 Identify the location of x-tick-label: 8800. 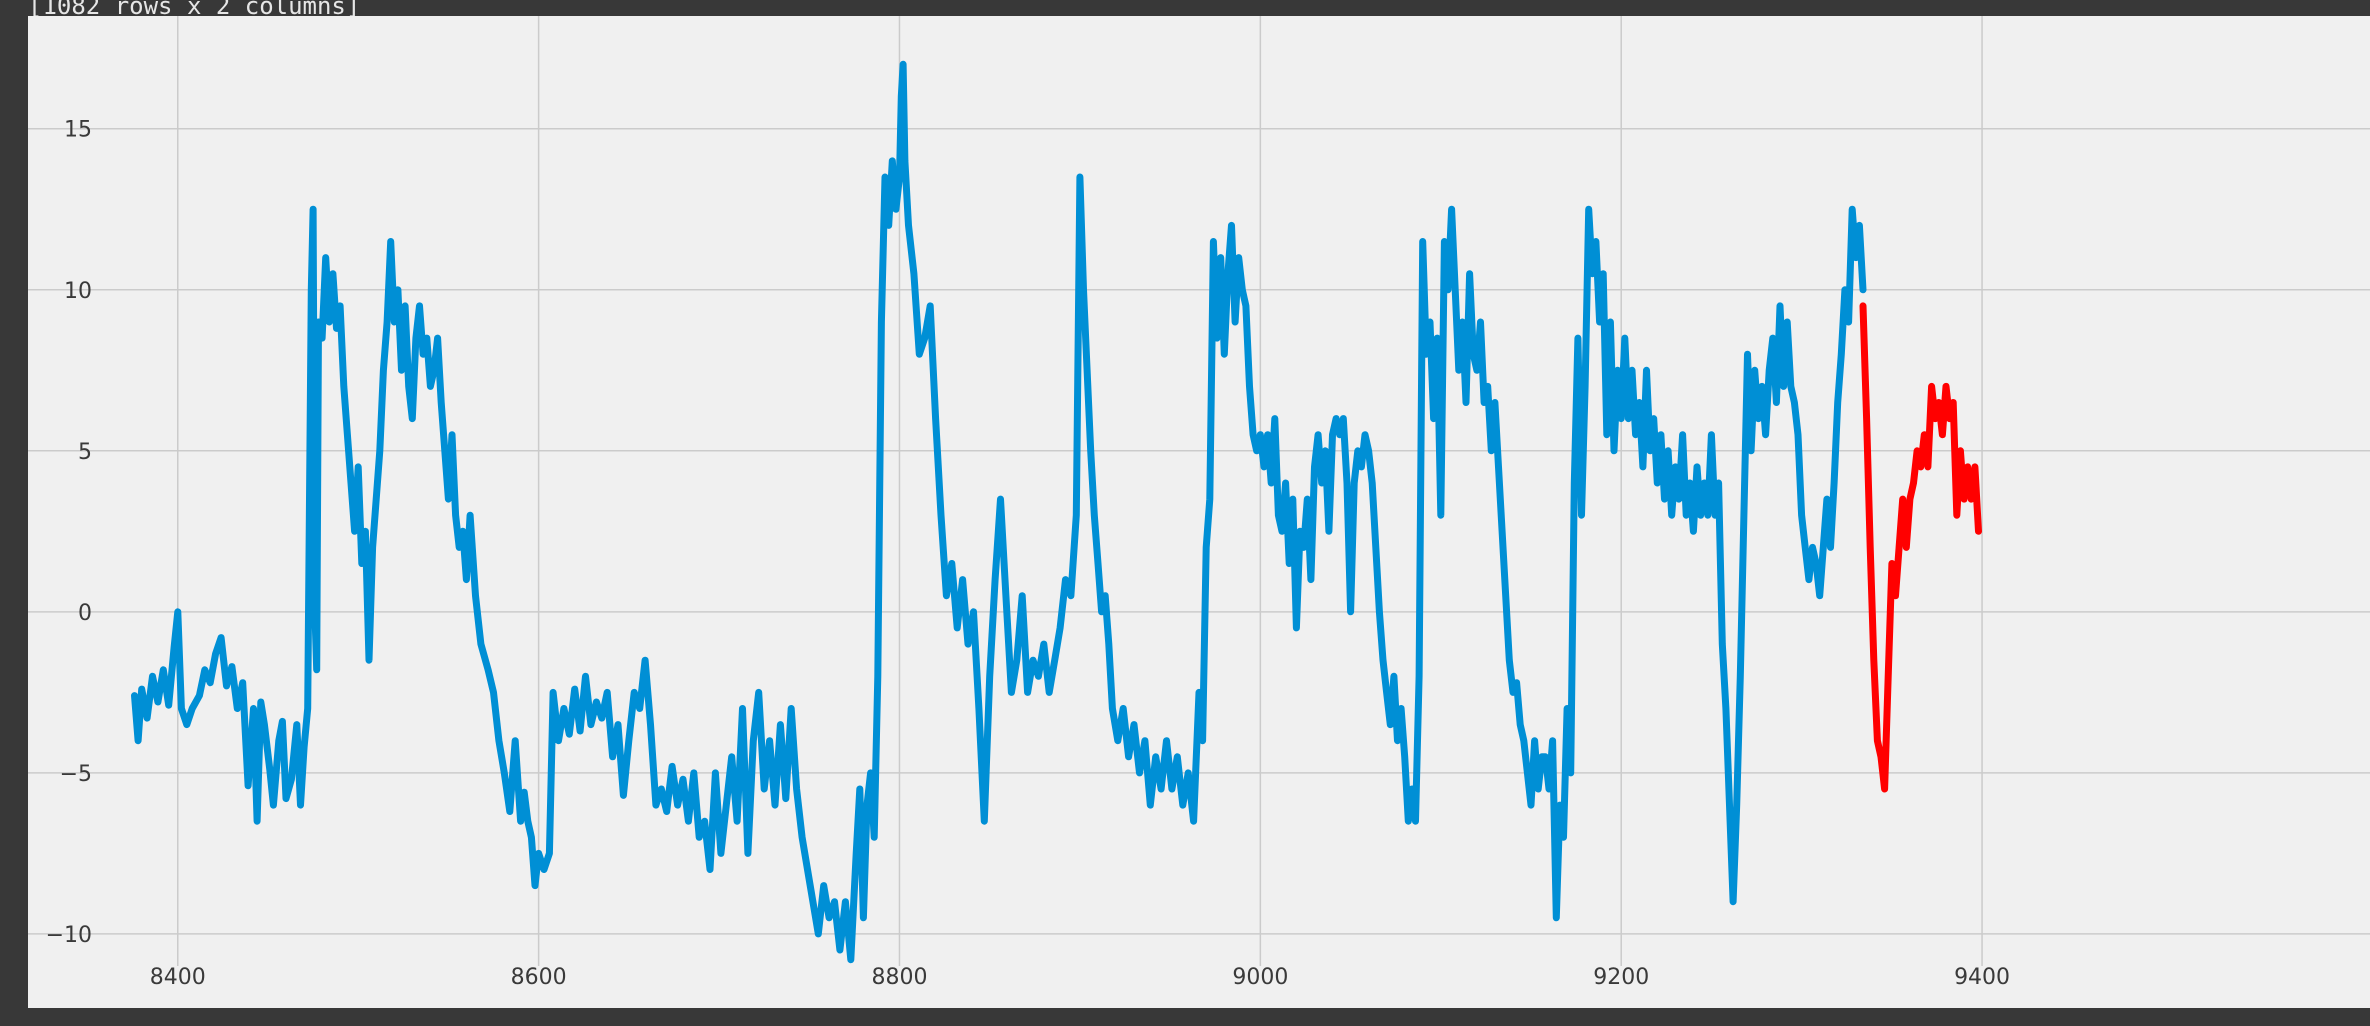
(899, 977).